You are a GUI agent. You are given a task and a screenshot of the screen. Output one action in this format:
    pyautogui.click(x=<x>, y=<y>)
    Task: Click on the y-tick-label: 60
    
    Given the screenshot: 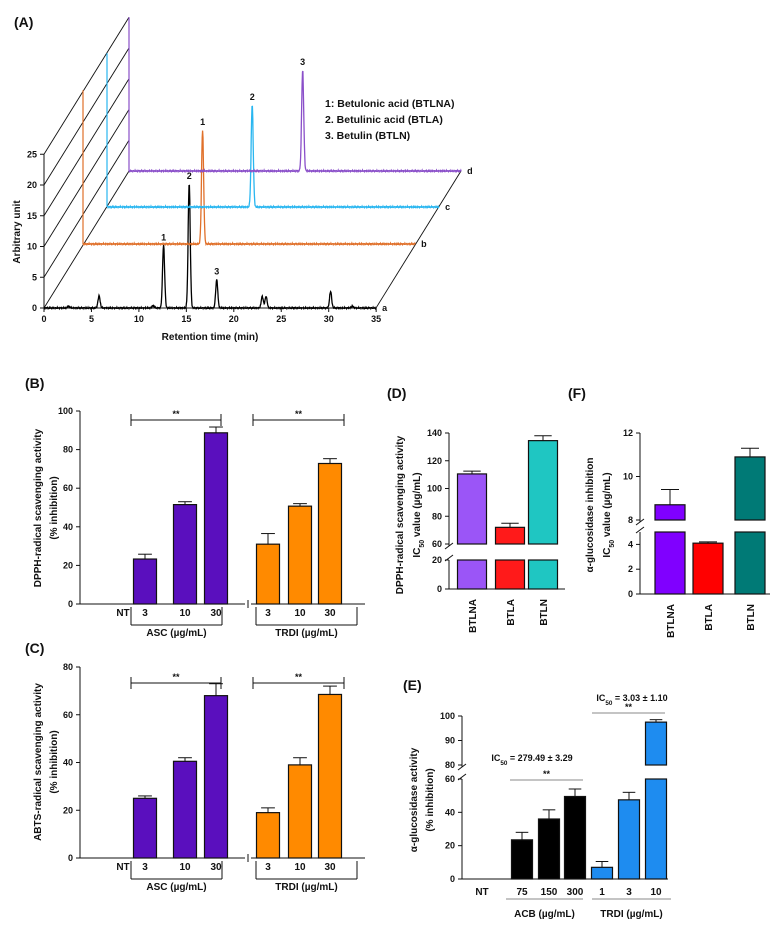 What is the action you would take?
    pyautogui.click(x=437, y=544)
    